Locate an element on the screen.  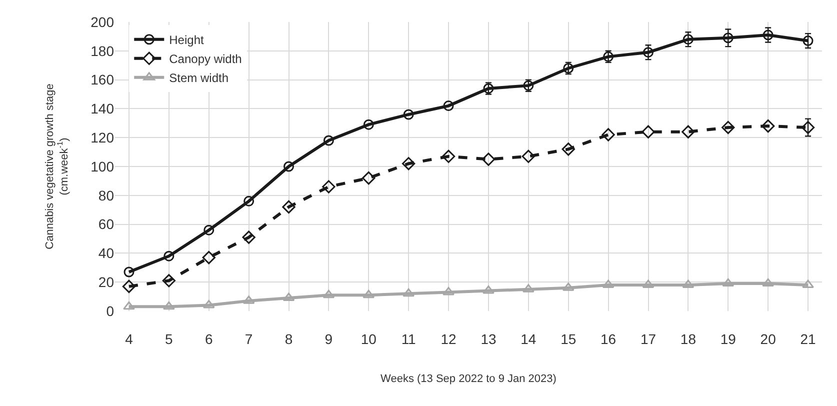
y-tick-label: 0 is located at coordinates (110, 310).